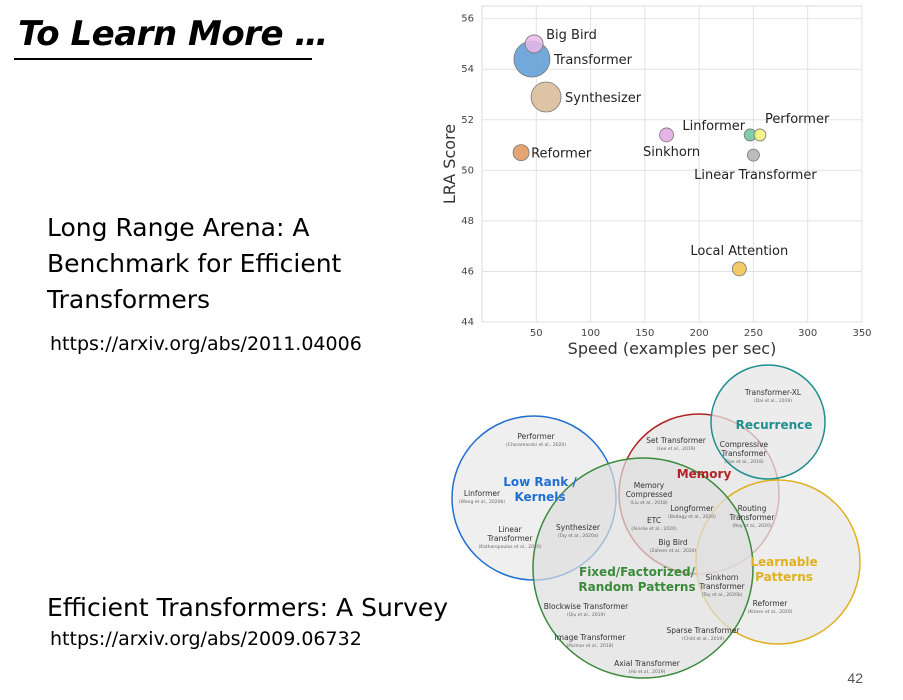 The width and height of the screenshot is (903, 700). I want to click on venn-item-label: Big Bird, so click(673, 542).